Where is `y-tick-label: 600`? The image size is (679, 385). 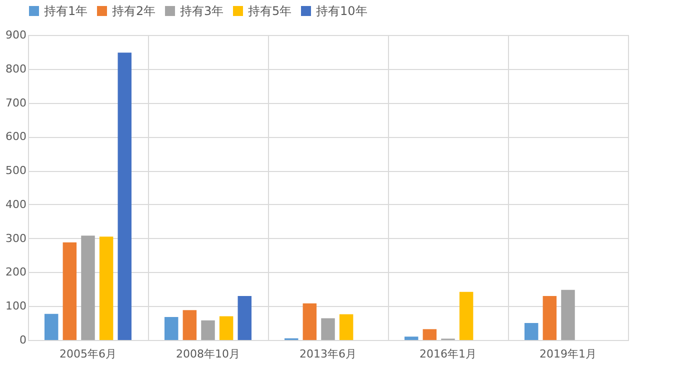
y-tick-label: 600 is located at coordinates (16, 137).